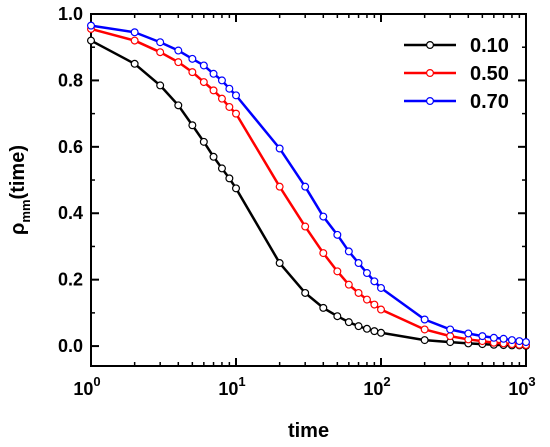 The width and height of the screenshot is (550, 447). Describe the element at coordinates (70, 80) in the screenshot. I see `y-tick-label: 0.8` at that location.